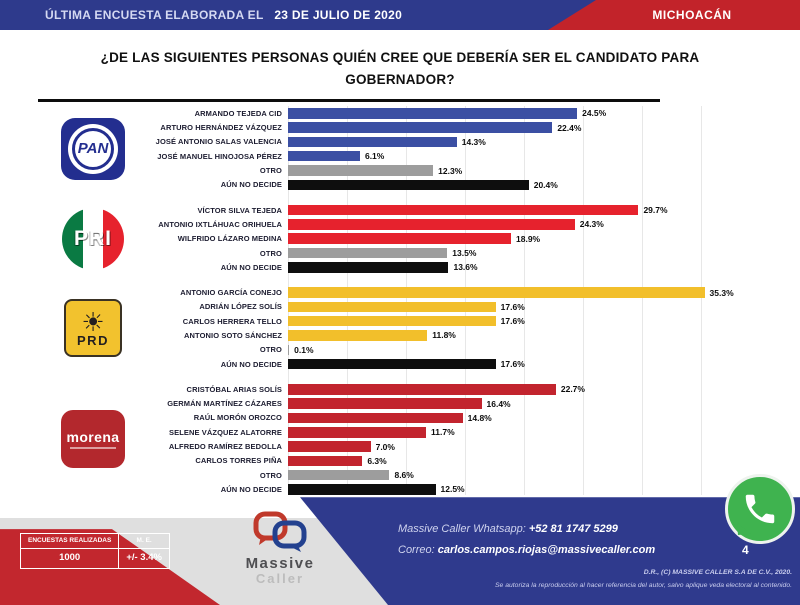  I want to click on bar-value-label: 8.6%, so click(404, 475).